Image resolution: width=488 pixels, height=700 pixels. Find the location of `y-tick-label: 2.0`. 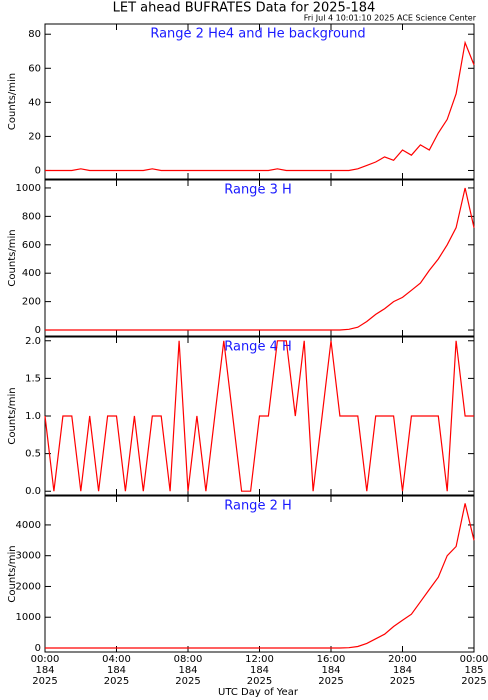

y-tick-label: 2.0 is located at coordinates (33, 341).